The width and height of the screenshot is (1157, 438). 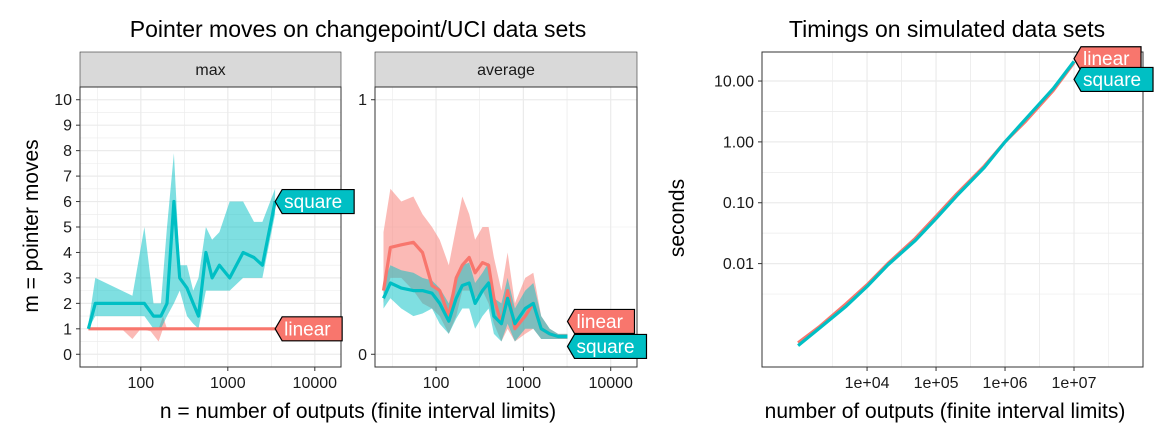 I want to click on chart-title-right: Timings on simulated data sets, so click(x=947, y=29).